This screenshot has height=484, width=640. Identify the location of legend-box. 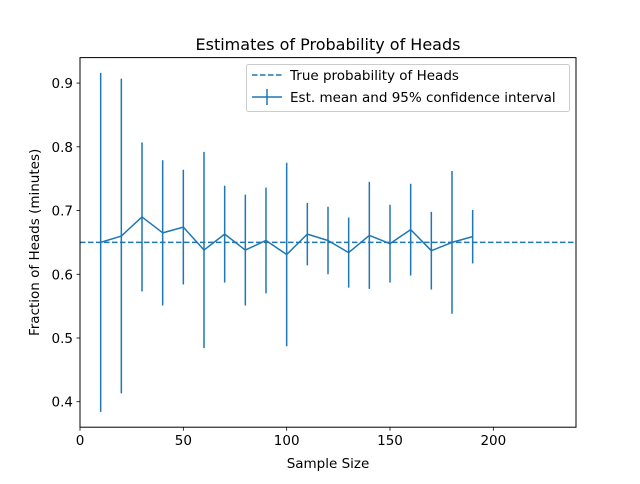
(408, 88).